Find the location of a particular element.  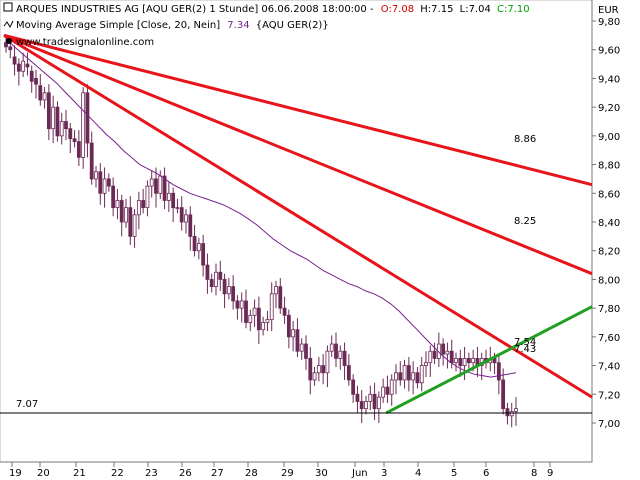

x-tick-label: 4 is located at coordinates (418, 473).